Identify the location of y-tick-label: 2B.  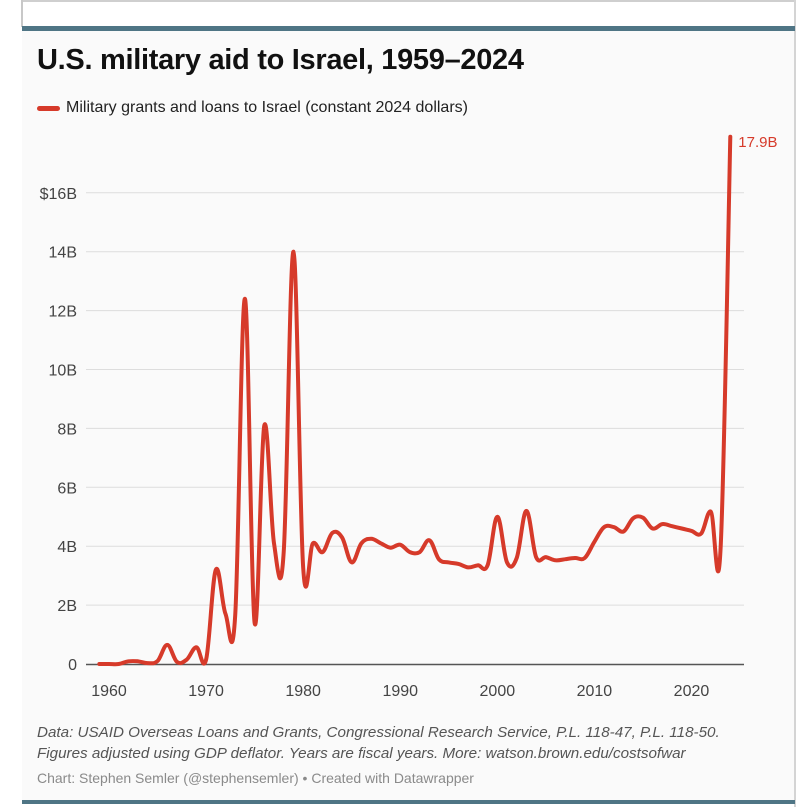
(67, 606).